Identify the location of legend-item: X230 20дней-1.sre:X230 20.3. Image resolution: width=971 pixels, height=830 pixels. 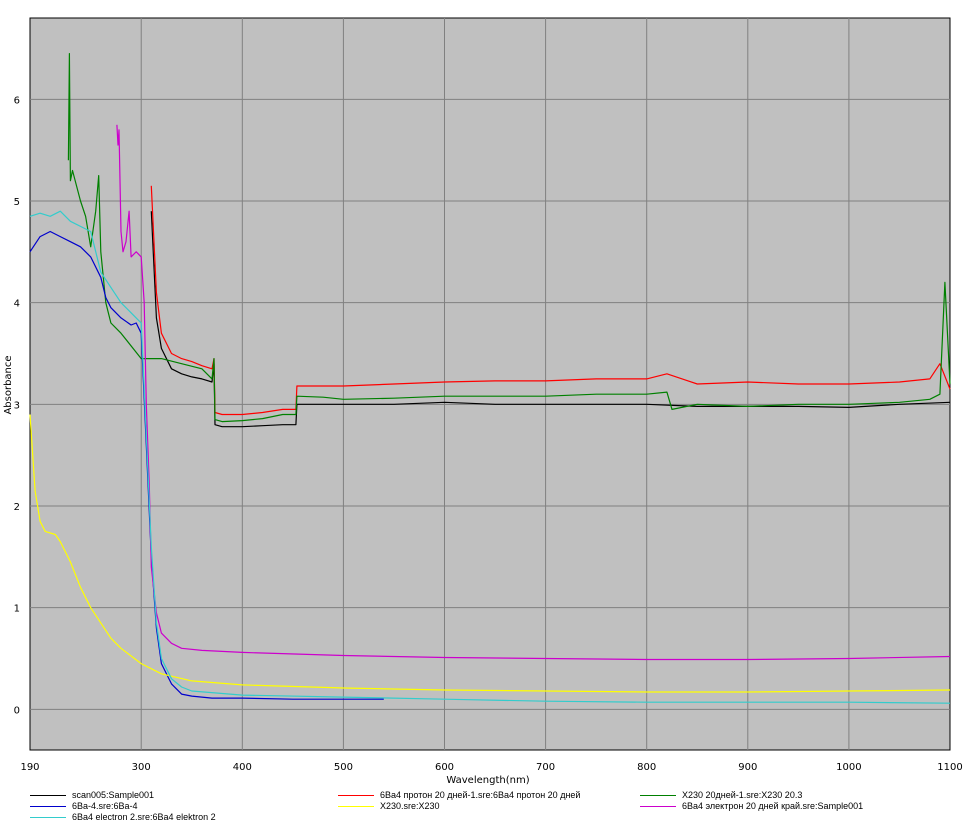
(721, 795).